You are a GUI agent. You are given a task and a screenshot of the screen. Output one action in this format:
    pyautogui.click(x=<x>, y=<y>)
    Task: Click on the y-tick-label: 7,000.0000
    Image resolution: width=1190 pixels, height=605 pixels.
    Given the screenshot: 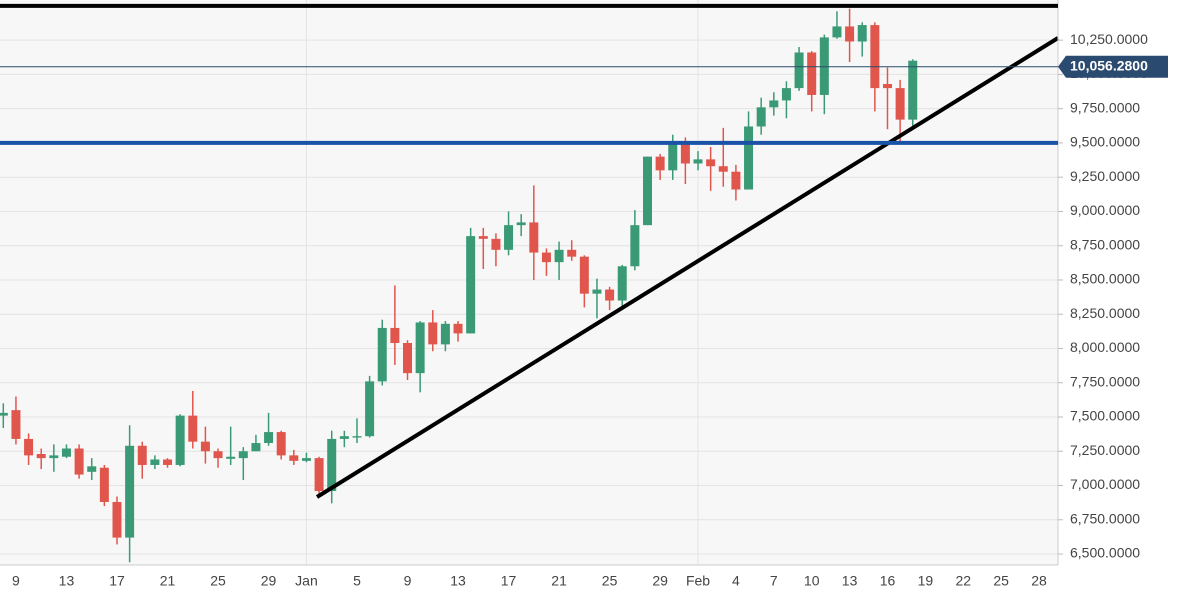 What is the action you would take?
    pyautogui.click(x=1105, y=484)
    